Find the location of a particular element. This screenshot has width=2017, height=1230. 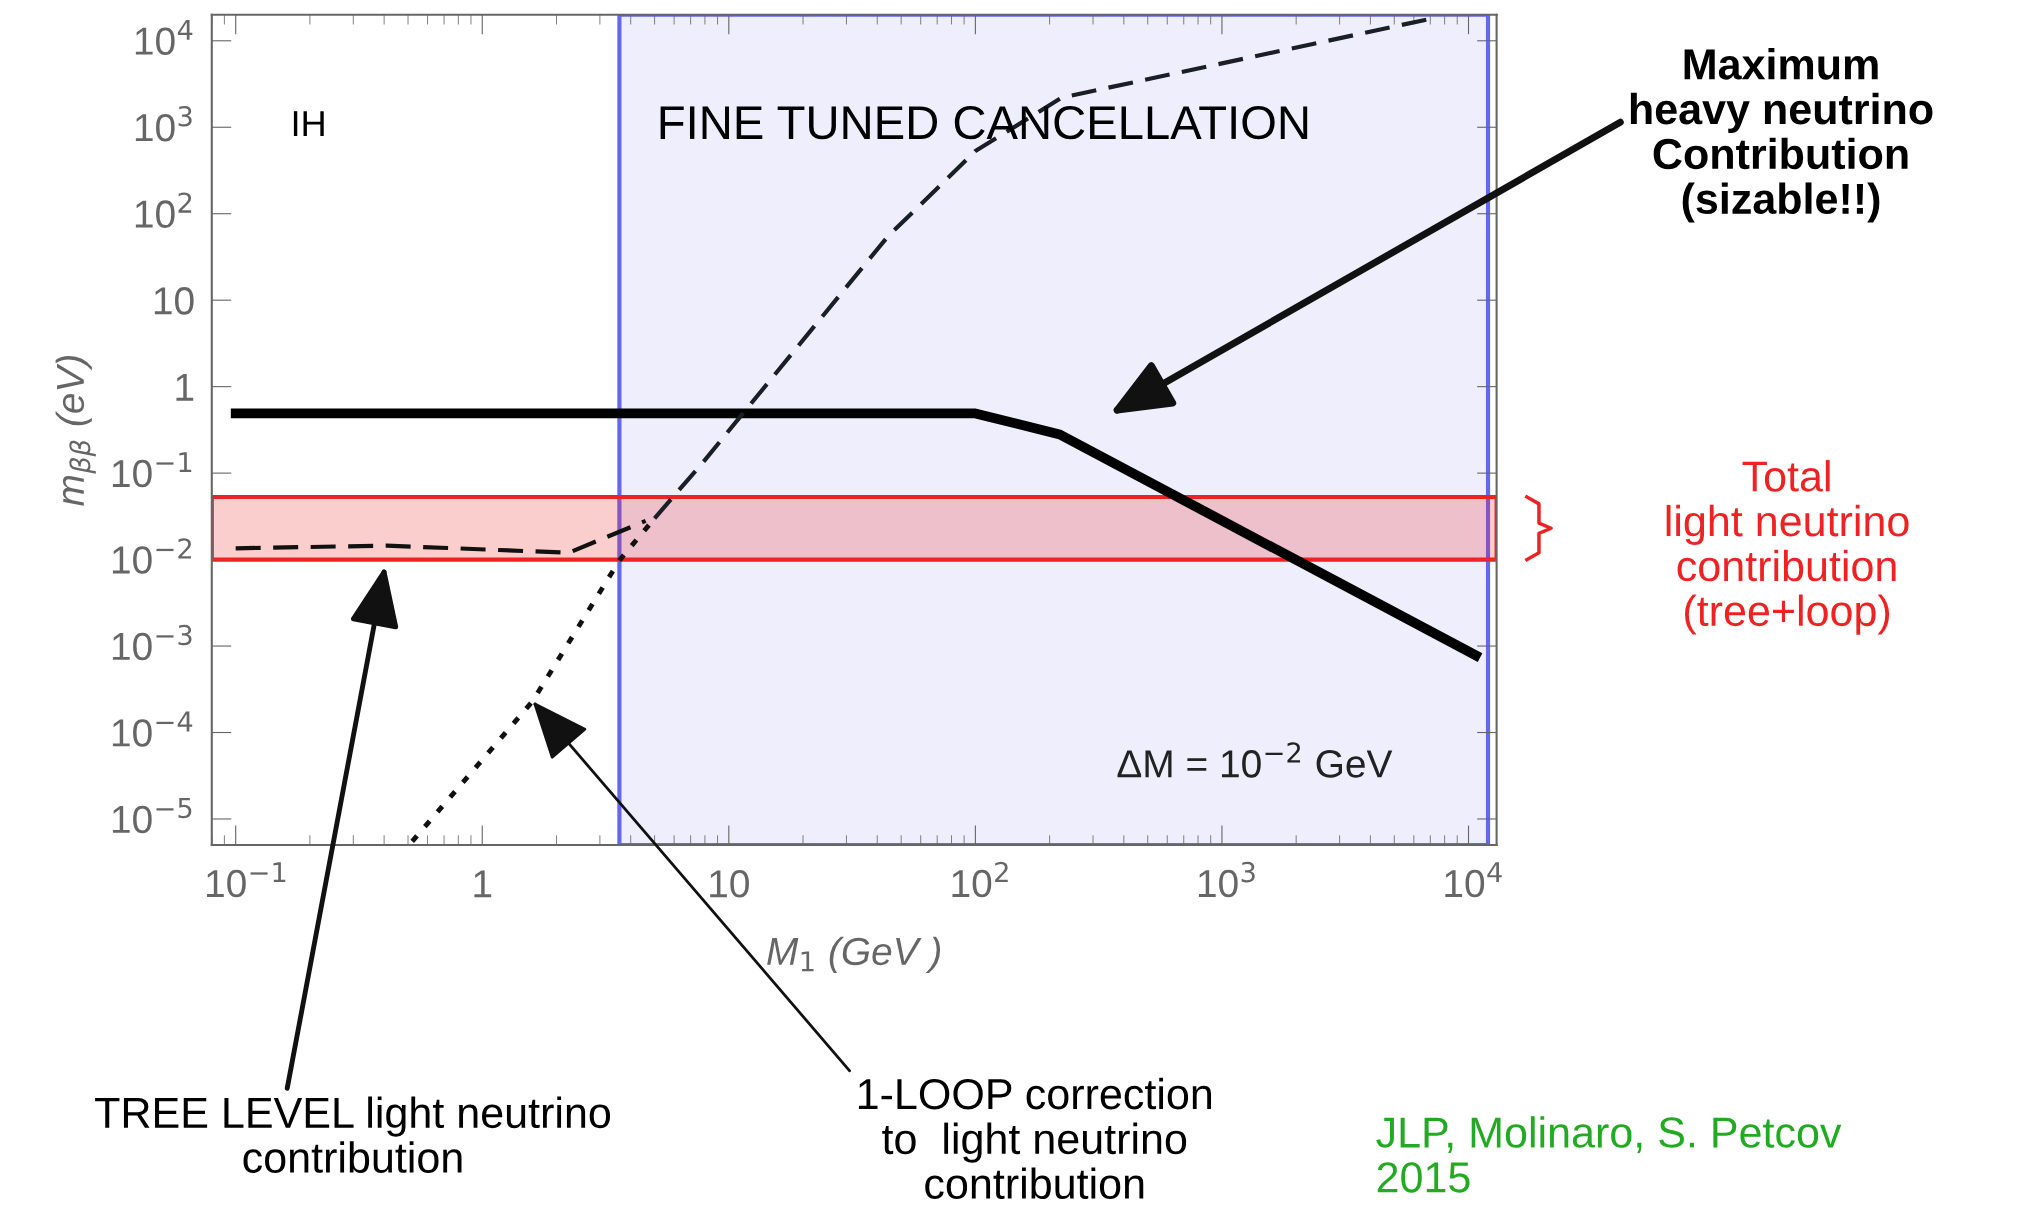

y-tick-label: 10$^{−4}$ is located at coordinates (152, 729).